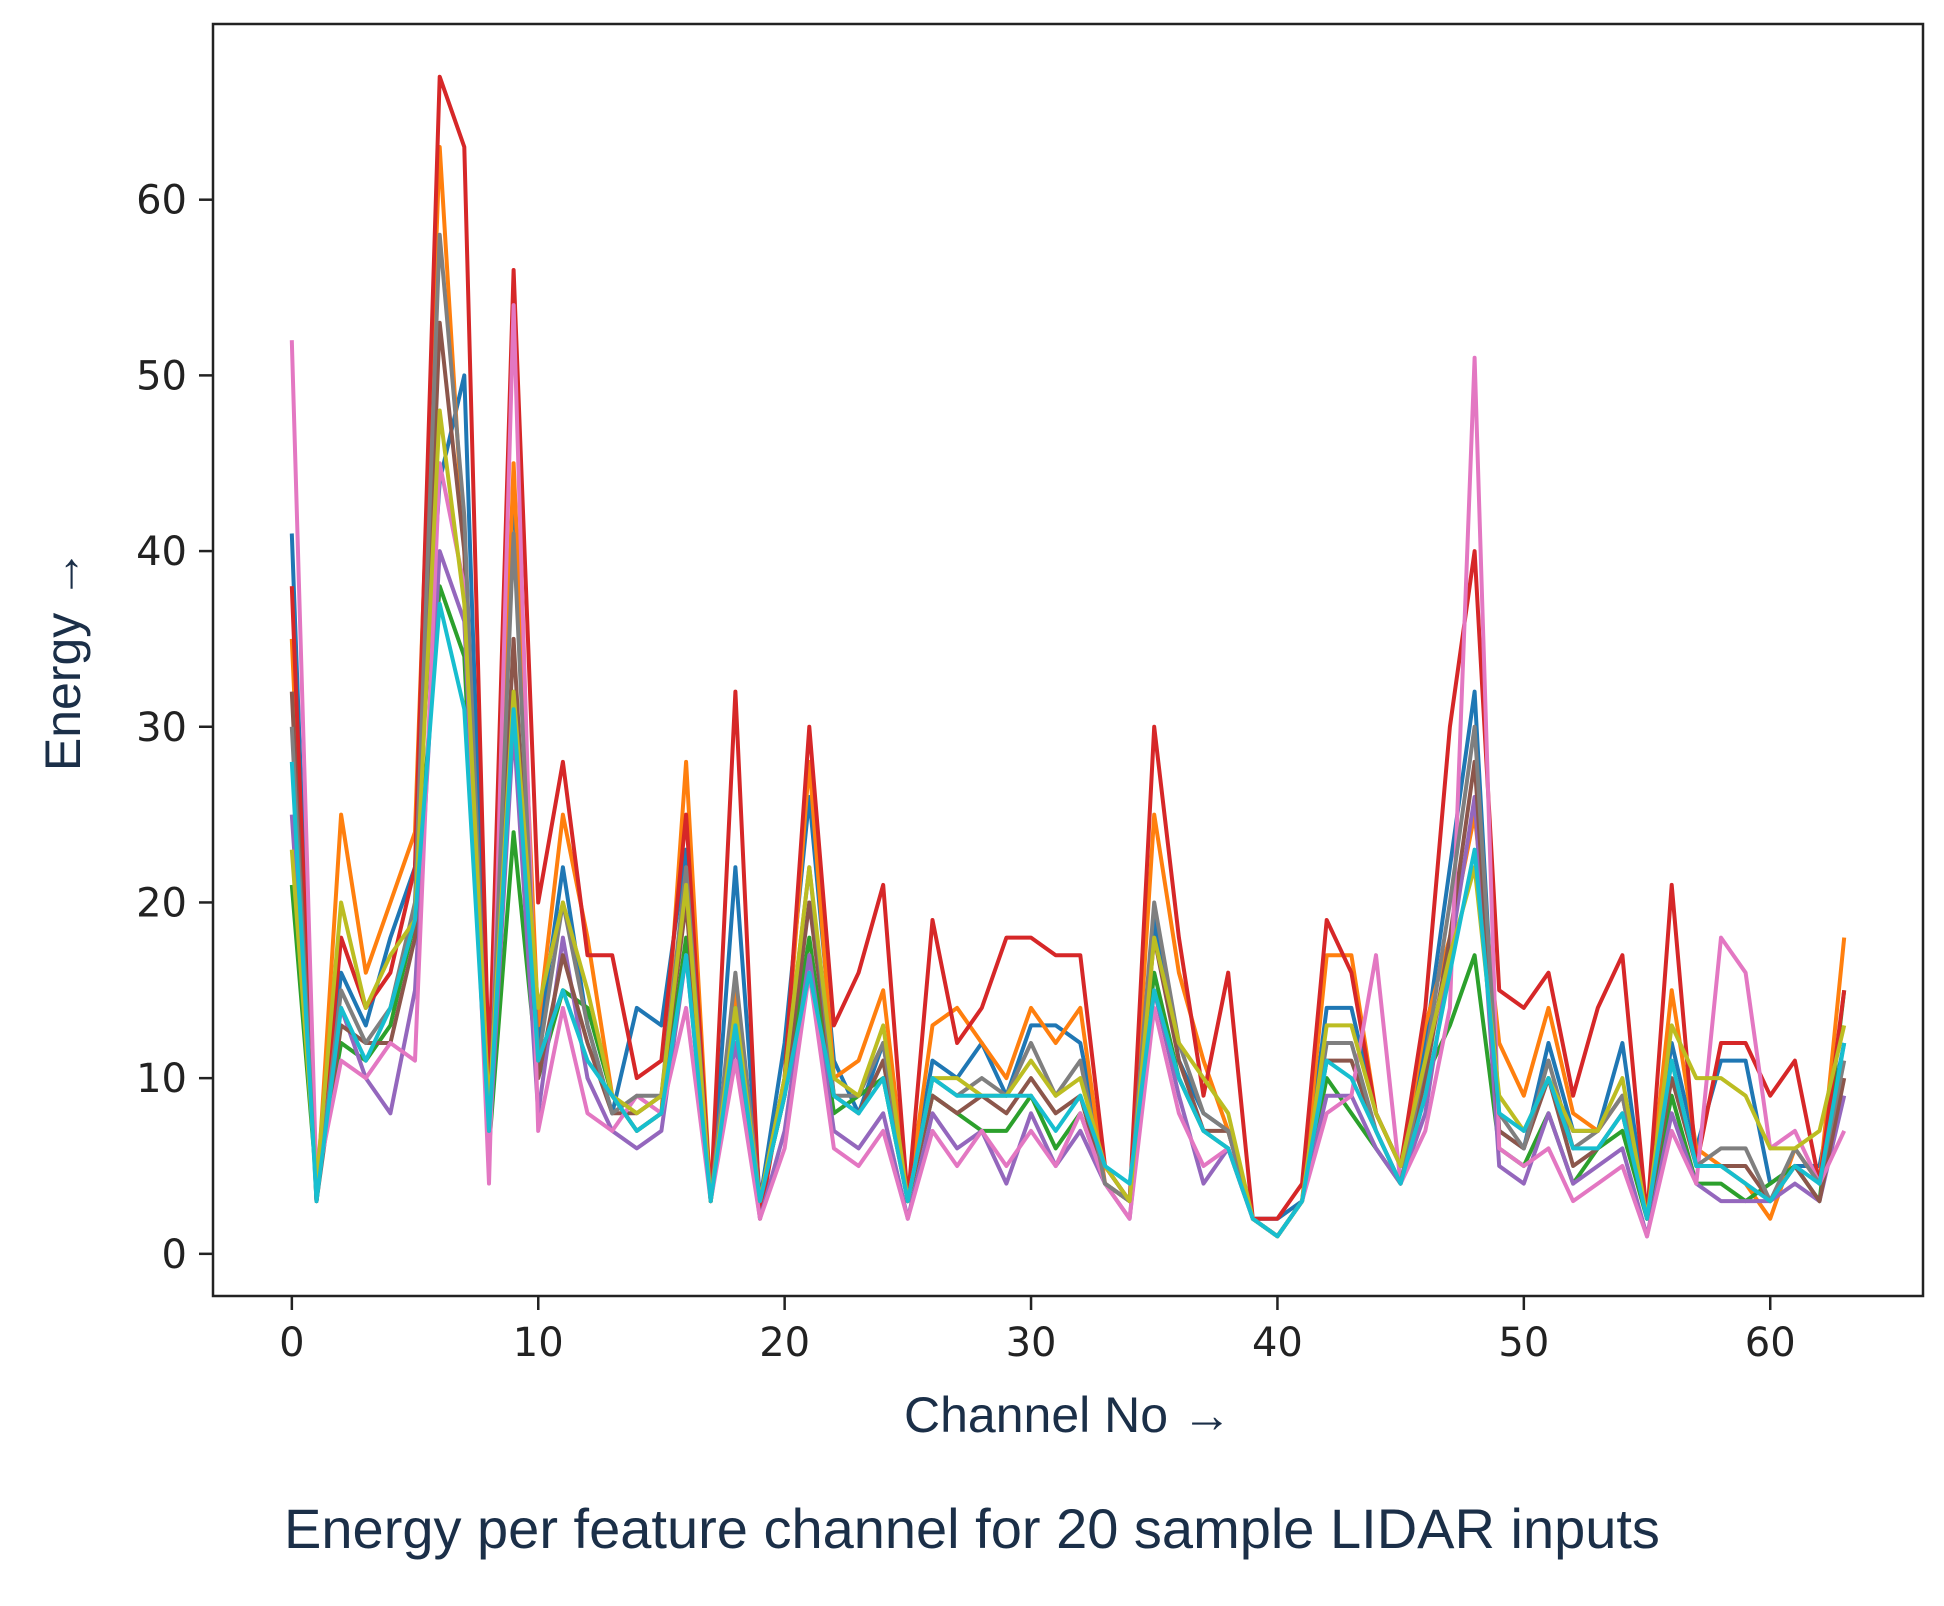 This screenshot has height=1606, width=1944. Describe the element at coordinates (63, 660) in the screenshot. I see `y-axis-title: Energy →` at that location.